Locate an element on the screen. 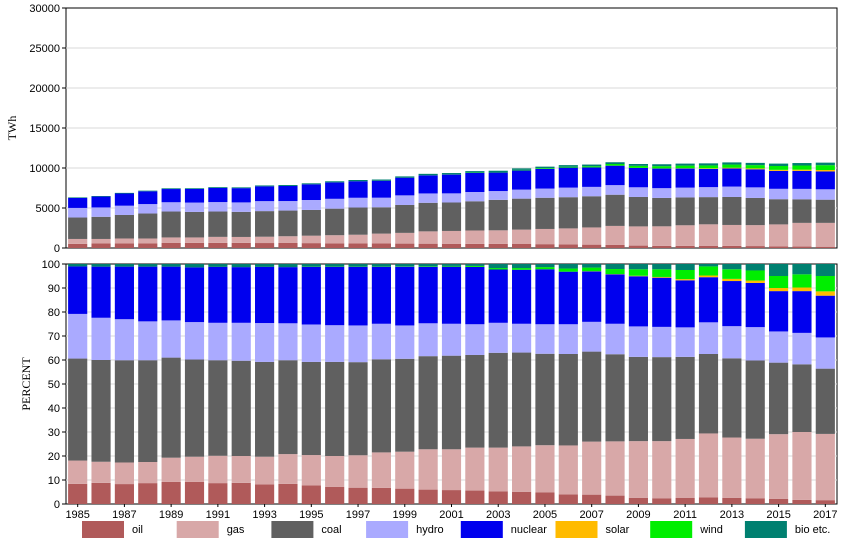 This screenshot has width=843, height=550. y-tick-label: 60 is located at coordinates (54, 361).